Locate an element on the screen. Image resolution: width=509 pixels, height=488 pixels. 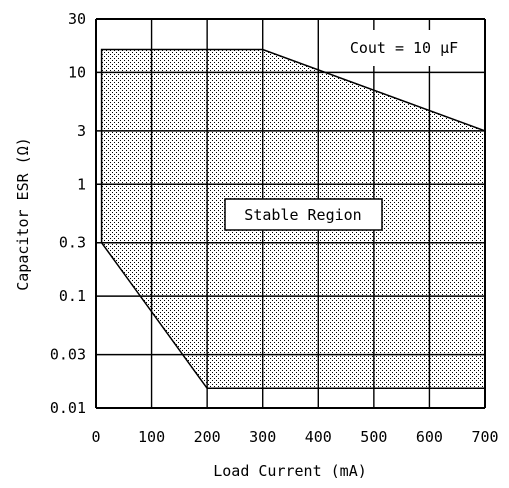
stable-region-label-text: Stable Region is located at coordinates (302, 215).